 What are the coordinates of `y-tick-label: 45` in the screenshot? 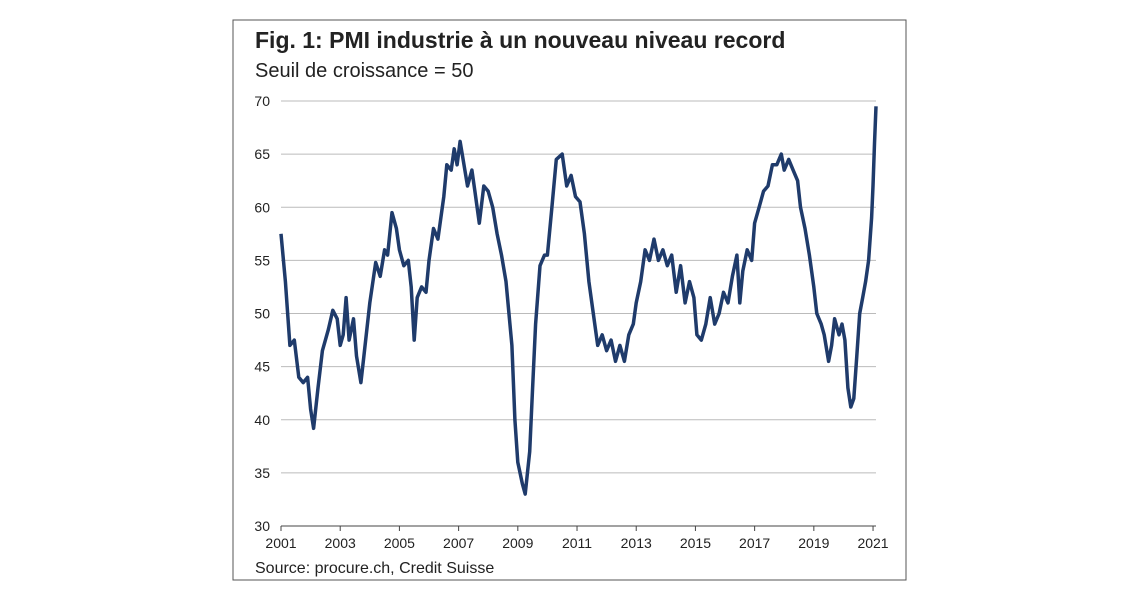 It's located at (262, 367).